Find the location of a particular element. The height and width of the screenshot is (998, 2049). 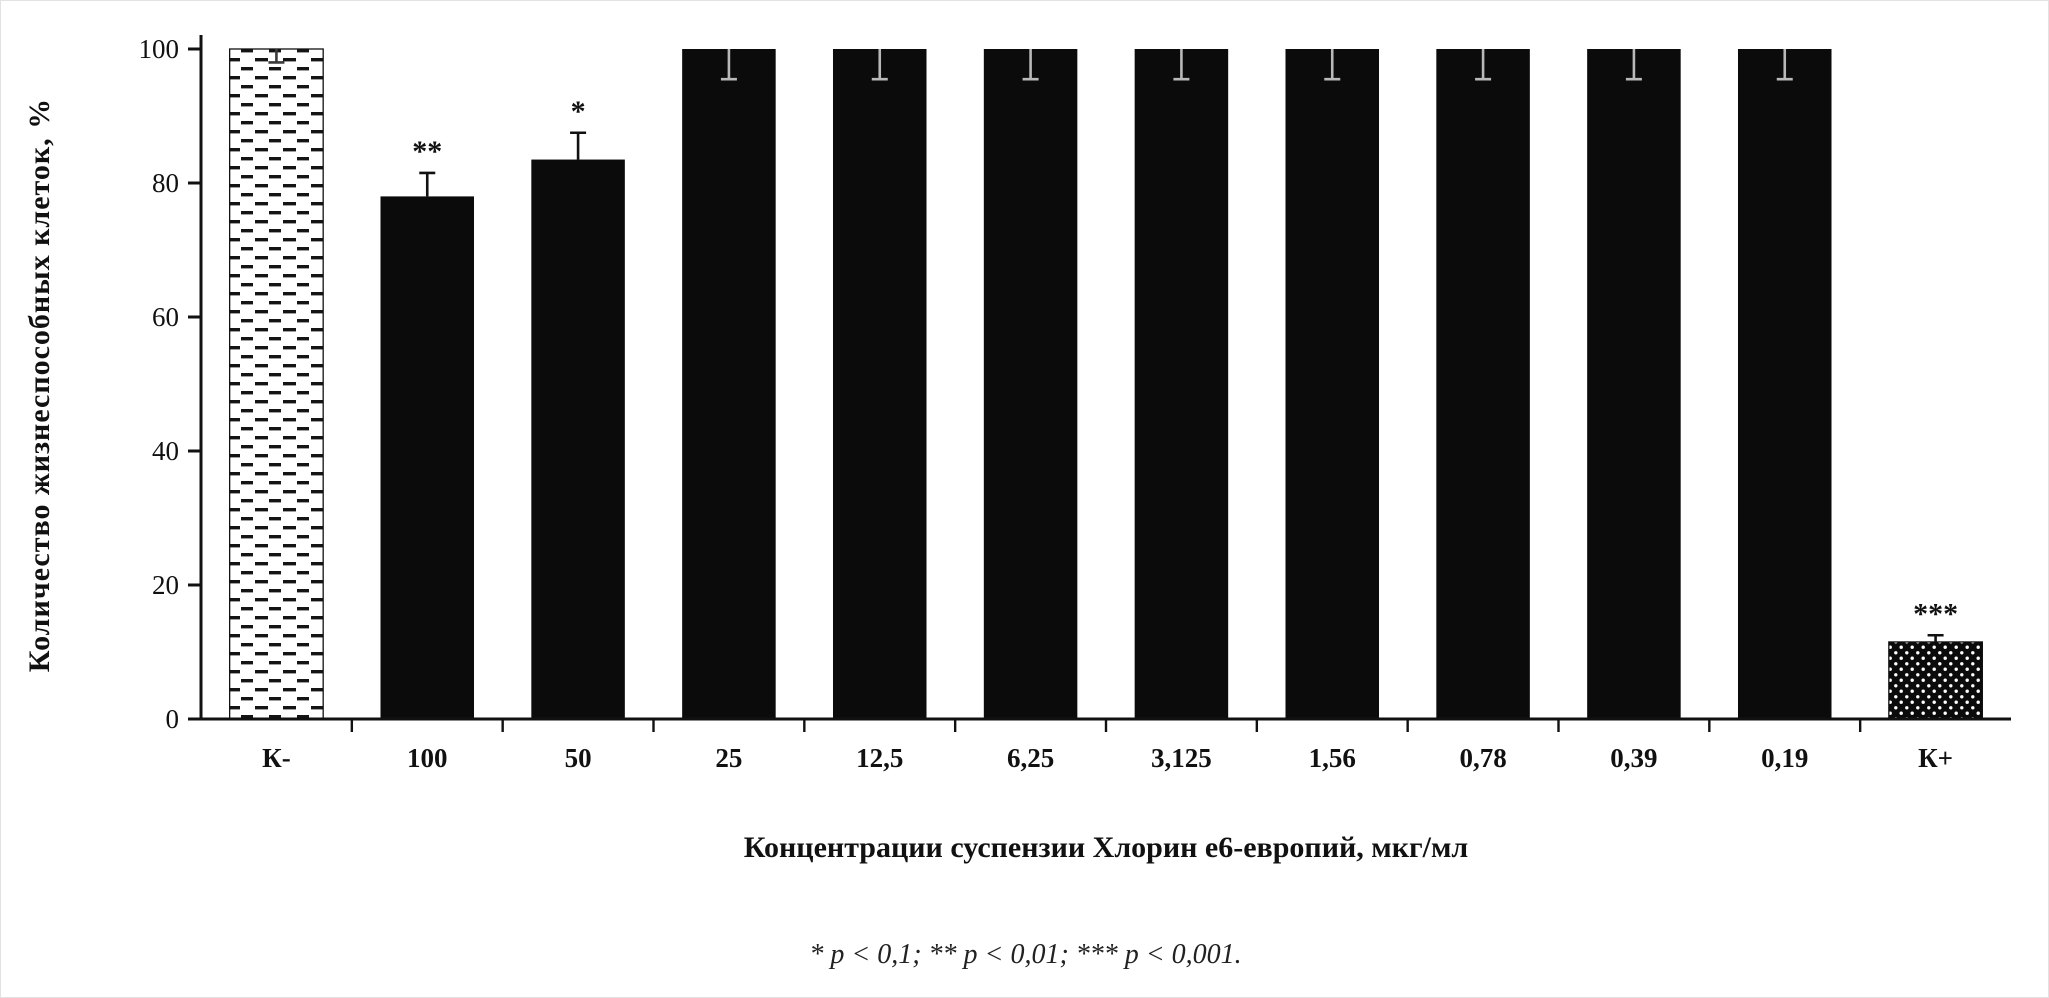

bar-К+ is located at coordinates (1935, 680).